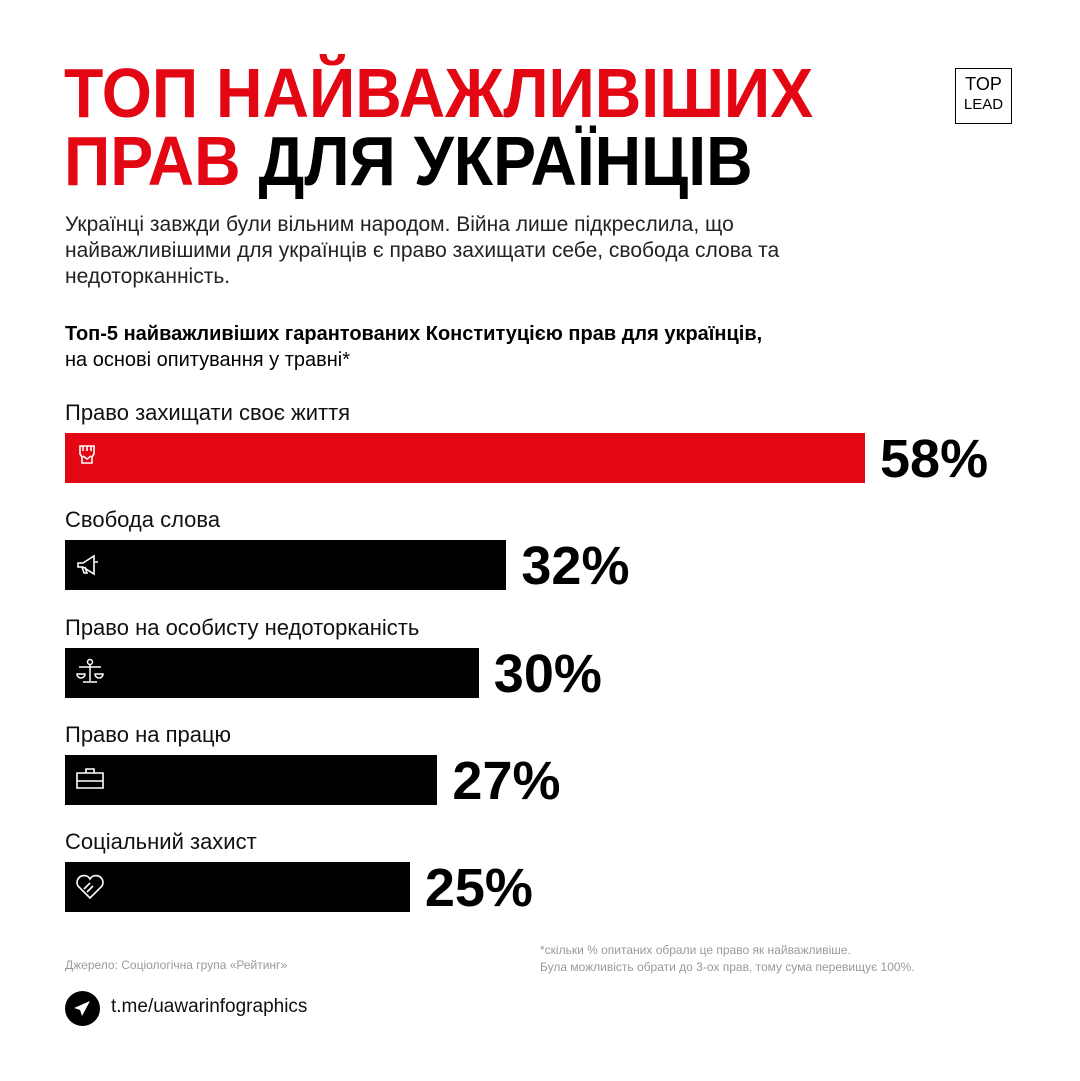 Image resolution: width=1080 pixels, height=1081 pixels. I want to click on top-lead-logo: TOP LEAD, so click(983, 96).